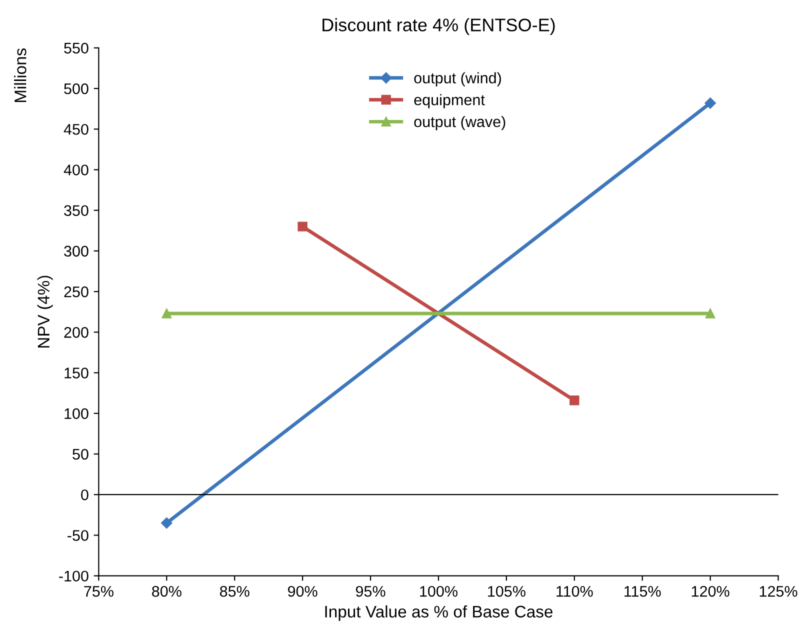 The image size is (809, 630). I want to click on y-tick-label: 150, so click(76, 373).